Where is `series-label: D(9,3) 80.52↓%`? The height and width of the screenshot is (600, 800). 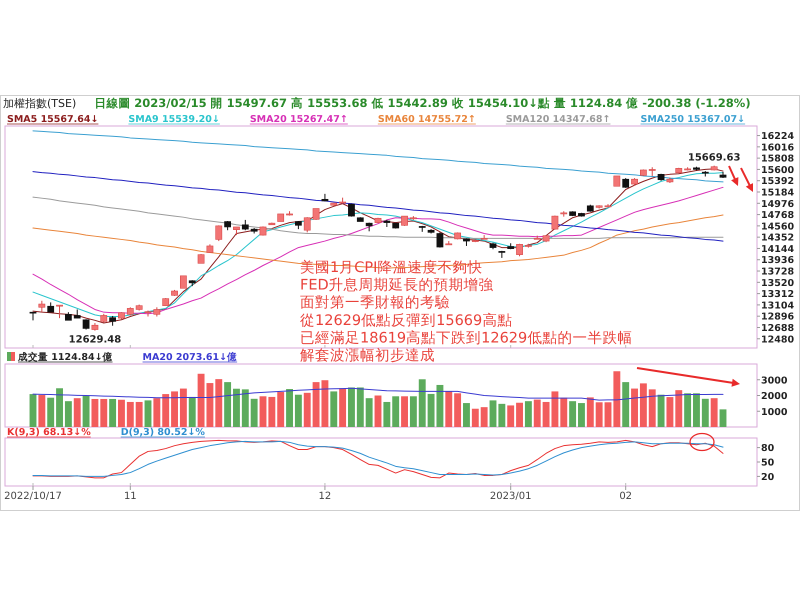 series-label: D(9,3) 80.52↓% is located at coordinates (163, 432).